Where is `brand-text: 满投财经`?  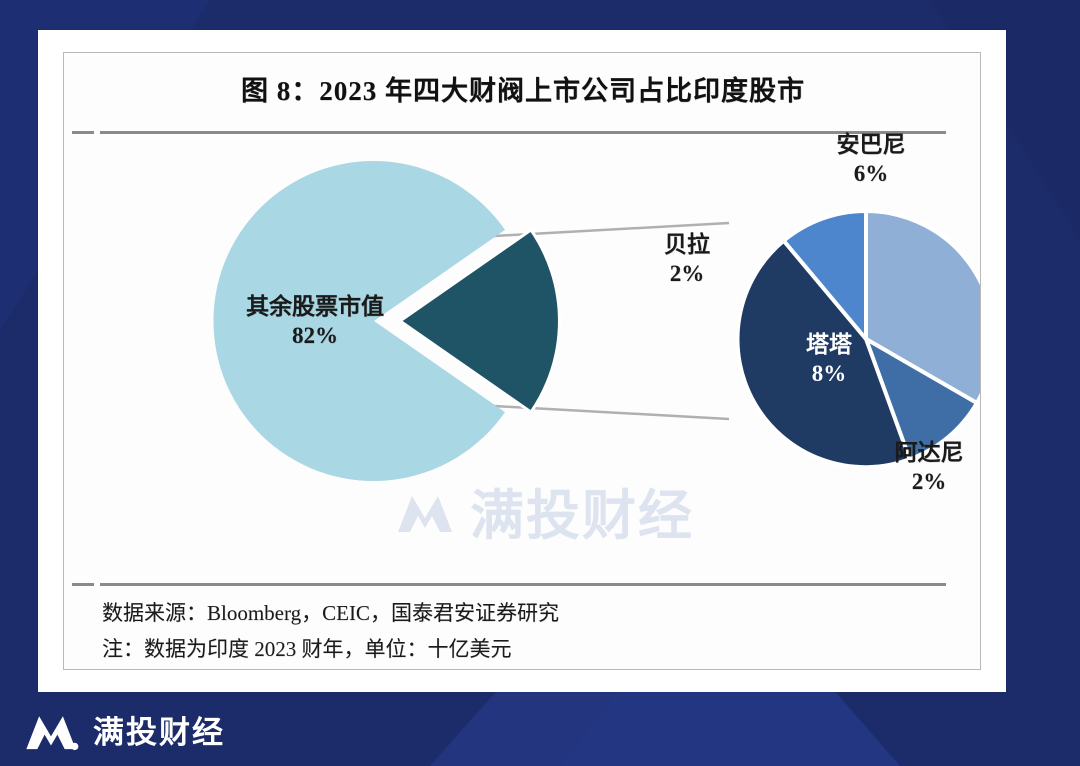 brand-text: 满投财经 is located at coordinates (159, 732).